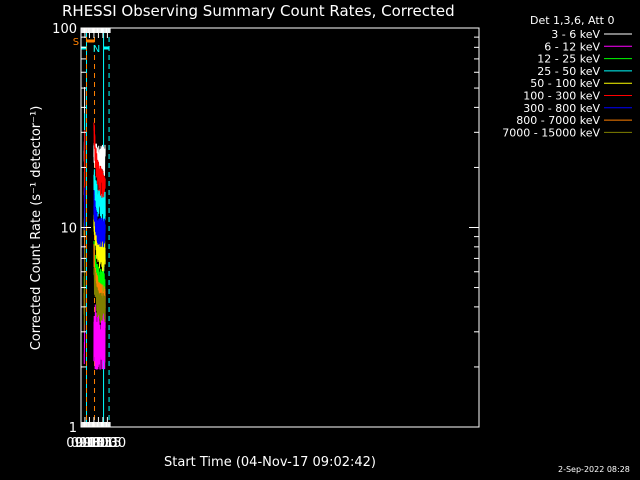 Image resolution: width=640 pixels, height=480 pixels. Describe the element at coordinates (568, 59) in the screenshot. I see `legend-entry-label: 12 - 25 keV` at that location.